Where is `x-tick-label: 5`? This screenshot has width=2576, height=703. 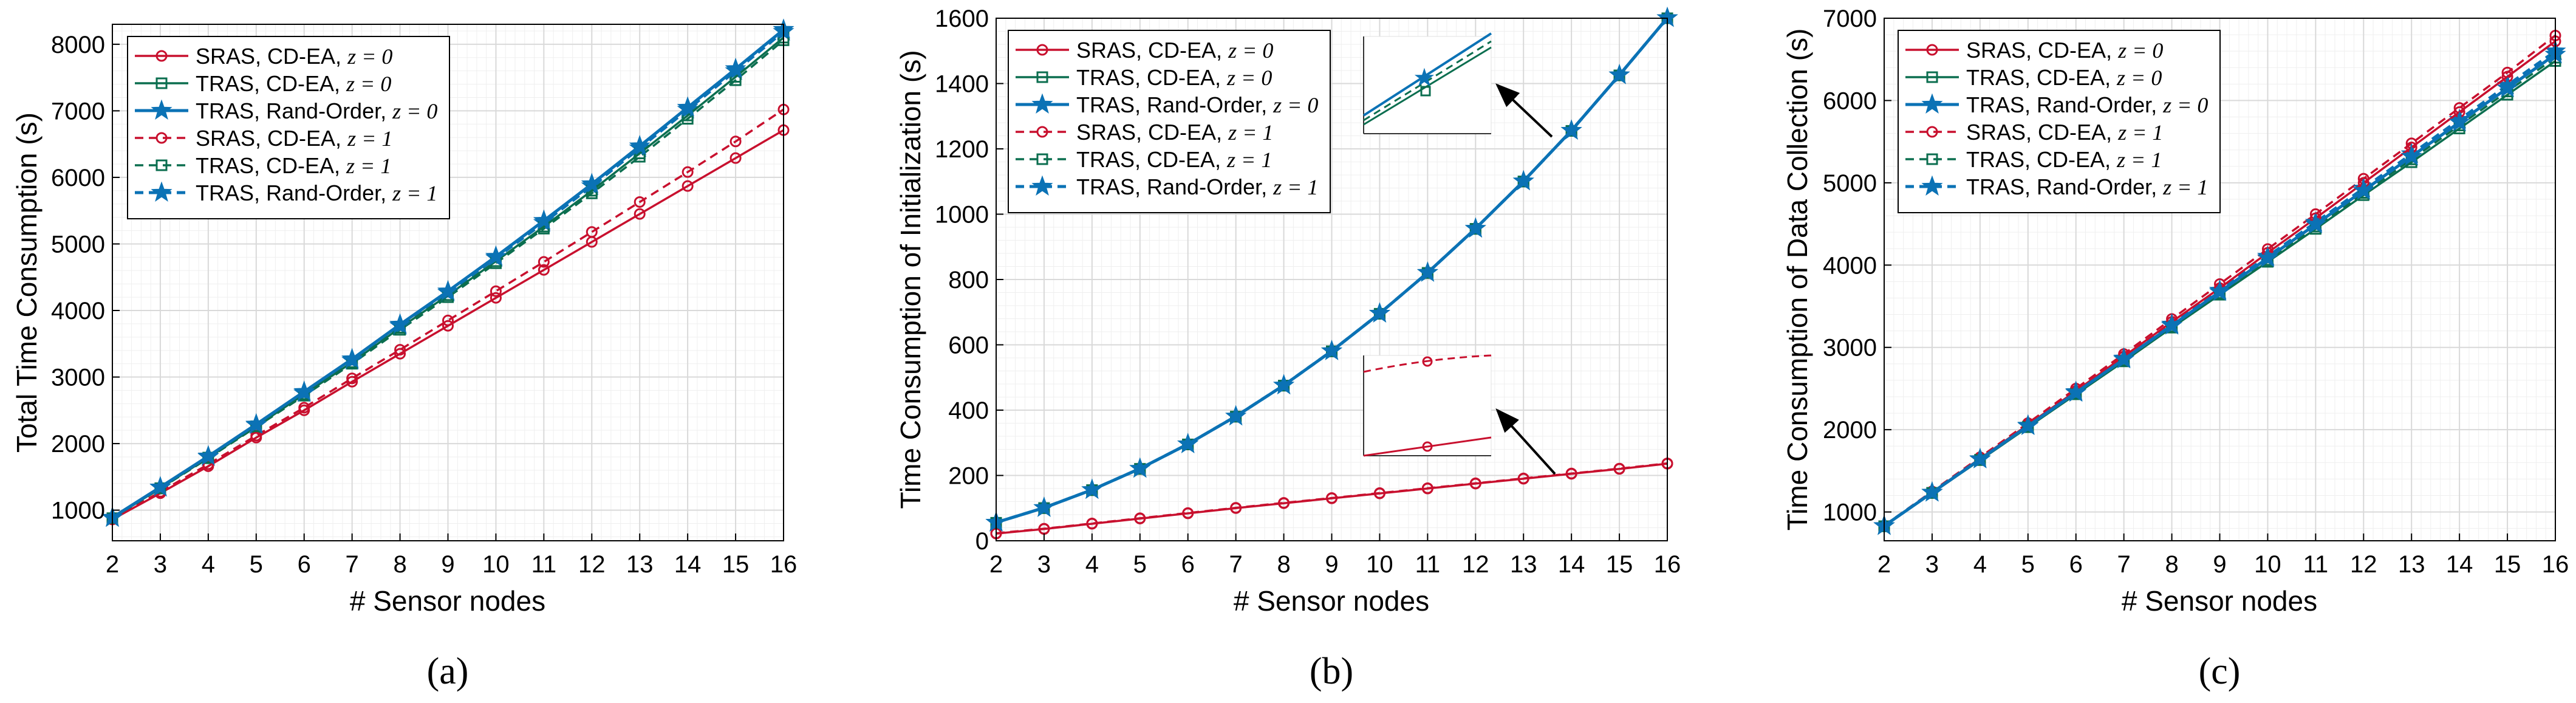 x-tick-label: 5 is located at coordinates (2028, 564).